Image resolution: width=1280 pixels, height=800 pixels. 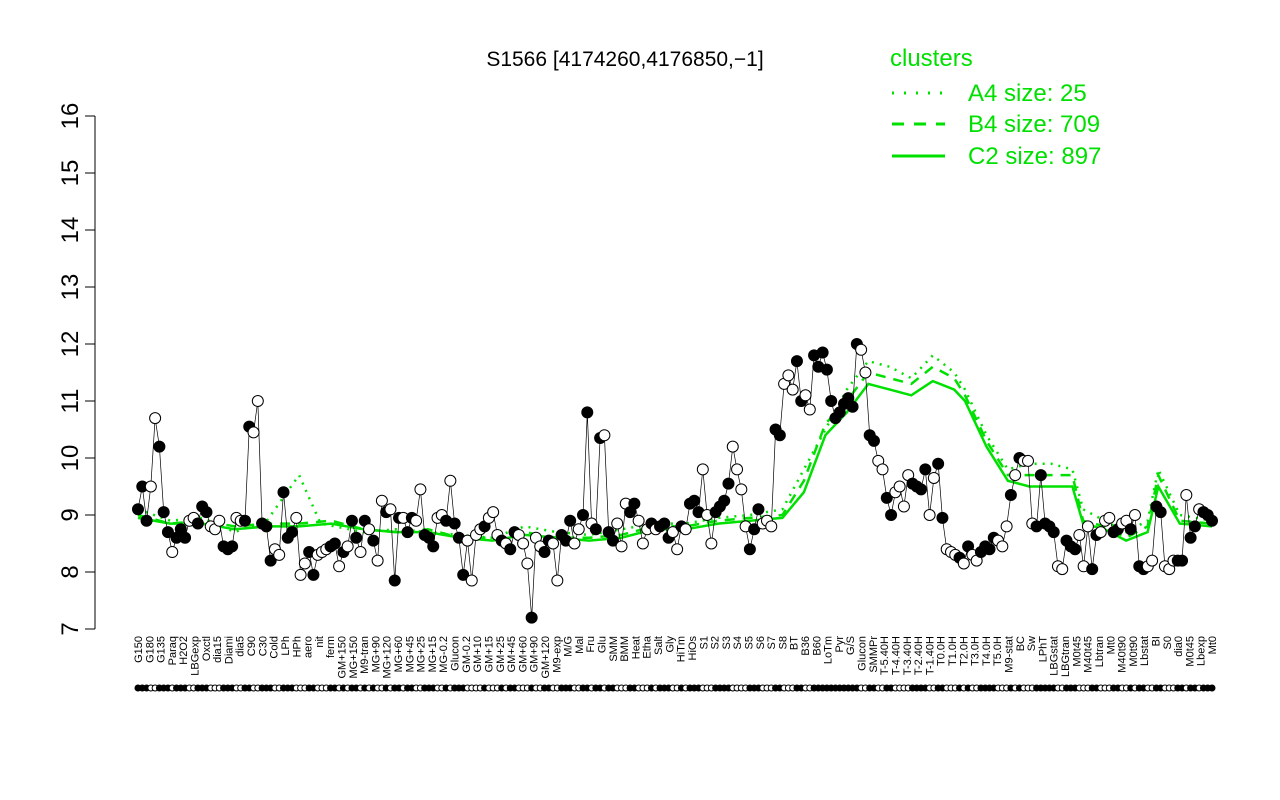 I want to click on y-tick-label: 13, so click(x=70, y=287).